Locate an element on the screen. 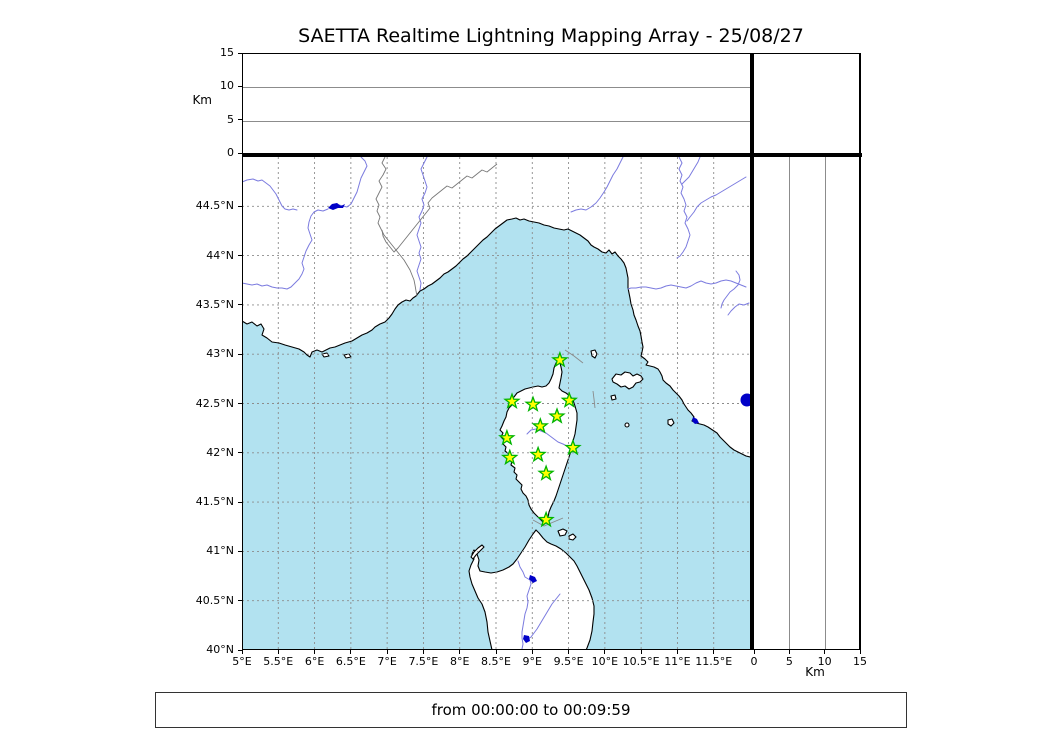 This screenshot has height=750, width=1050. lat-tick-label: 44.5°N is located at coordinates (214, 206).